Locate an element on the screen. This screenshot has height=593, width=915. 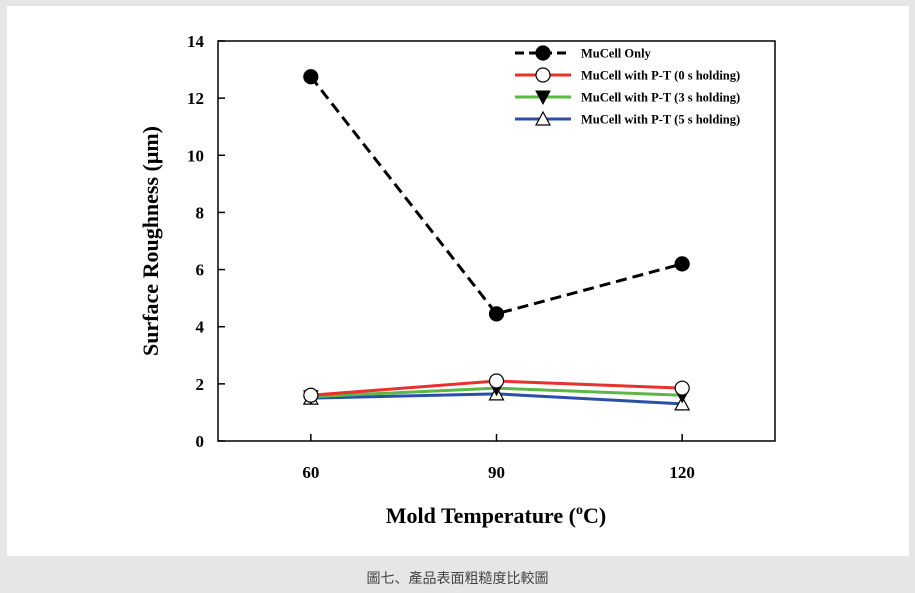
y-tick-label: 0 is located at coordinates (200, 441).